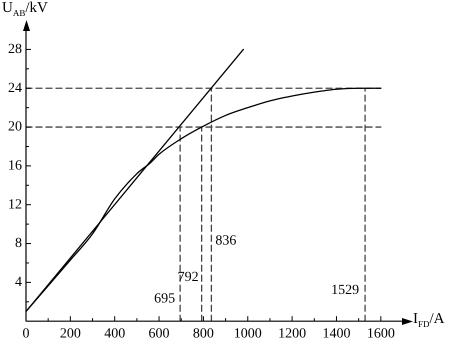 The width and height of the screenshot is (451, 348). I want to click on y-tick-label: 16, so click(15, 166).